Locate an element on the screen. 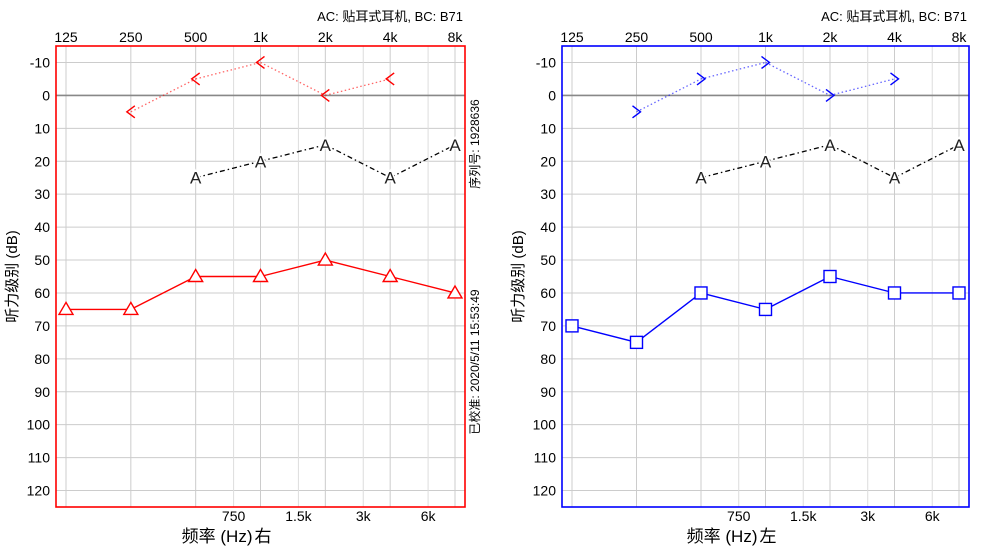 The width and height of the screenshot is (1000, 554). x-tick-label-top: 2k is located at coordinates (831, 37).